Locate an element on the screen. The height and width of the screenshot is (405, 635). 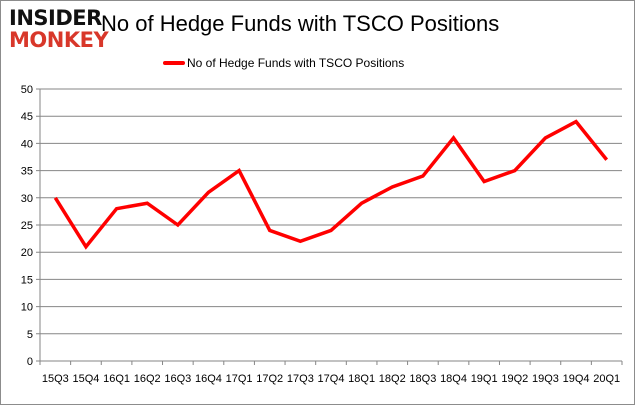
legend-swatch is located at coordinates (174, 63).